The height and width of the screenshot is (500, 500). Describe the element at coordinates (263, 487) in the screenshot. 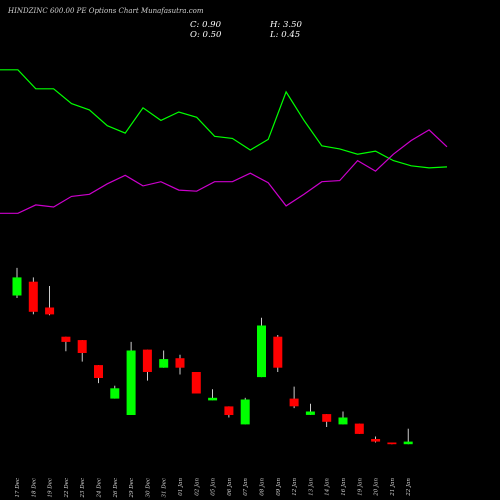

I see `x-tick-label: 08 Jan` at that location.